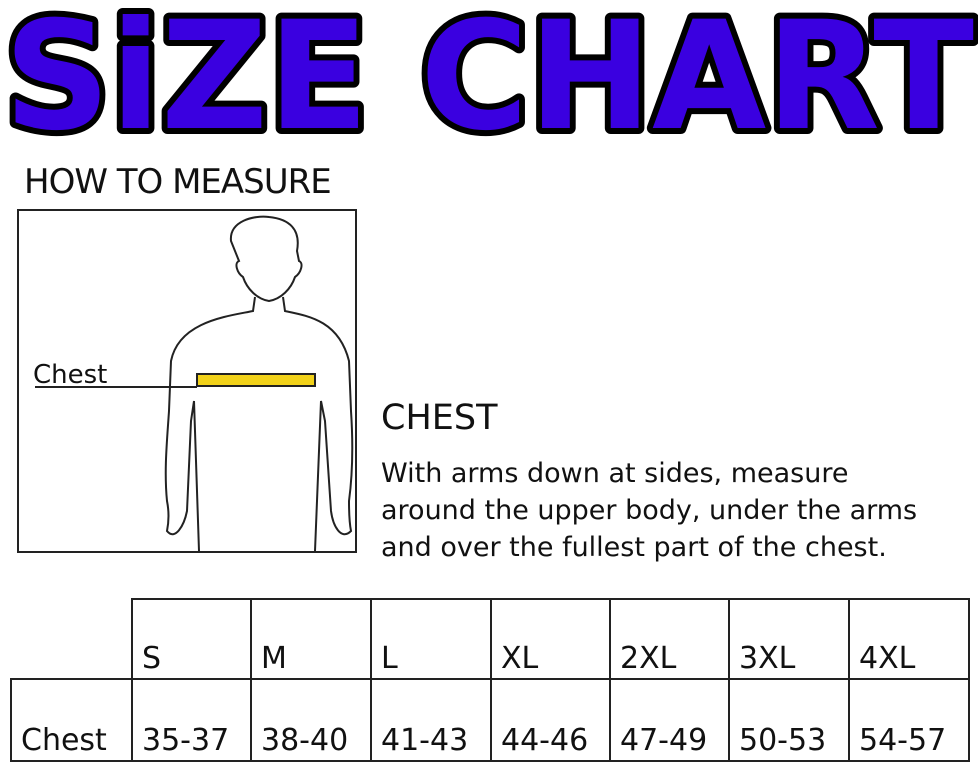  I want to click on chest-heading: CHEST, so click(439, 418).